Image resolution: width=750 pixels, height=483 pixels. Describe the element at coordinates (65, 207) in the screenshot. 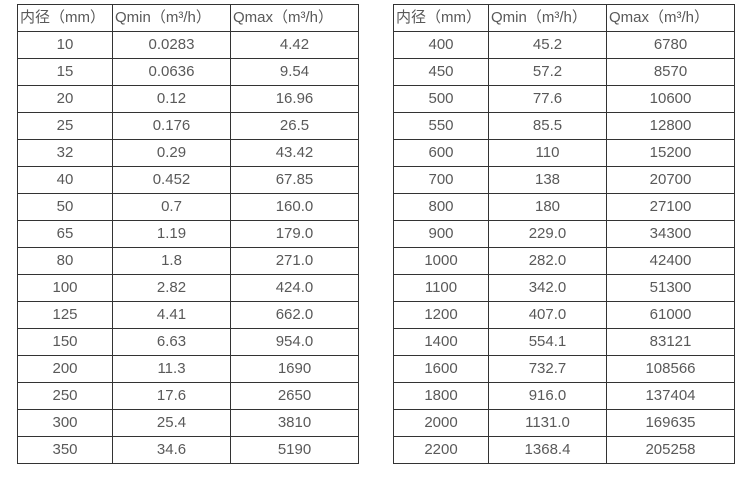

I see `table-cell: 50` at that location.